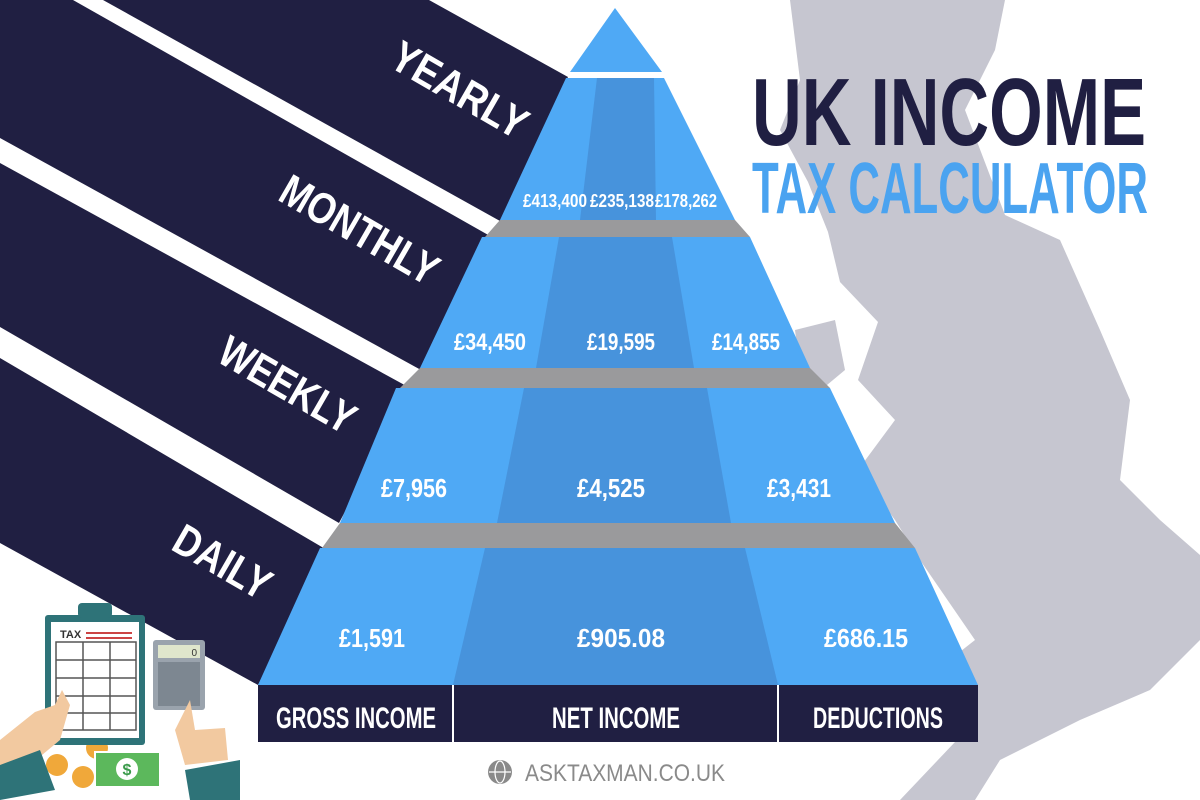  I want to click on right-hand, so click(201, 732).